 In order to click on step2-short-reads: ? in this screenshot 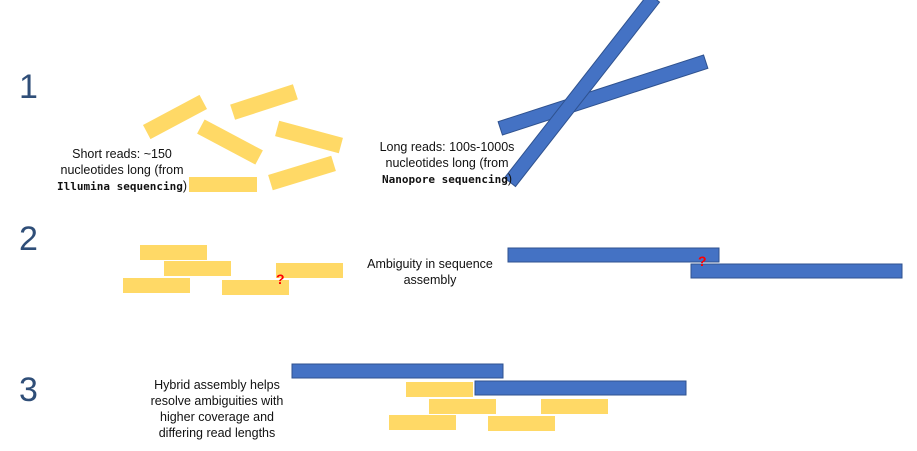, I will do `click(233, 270)`.